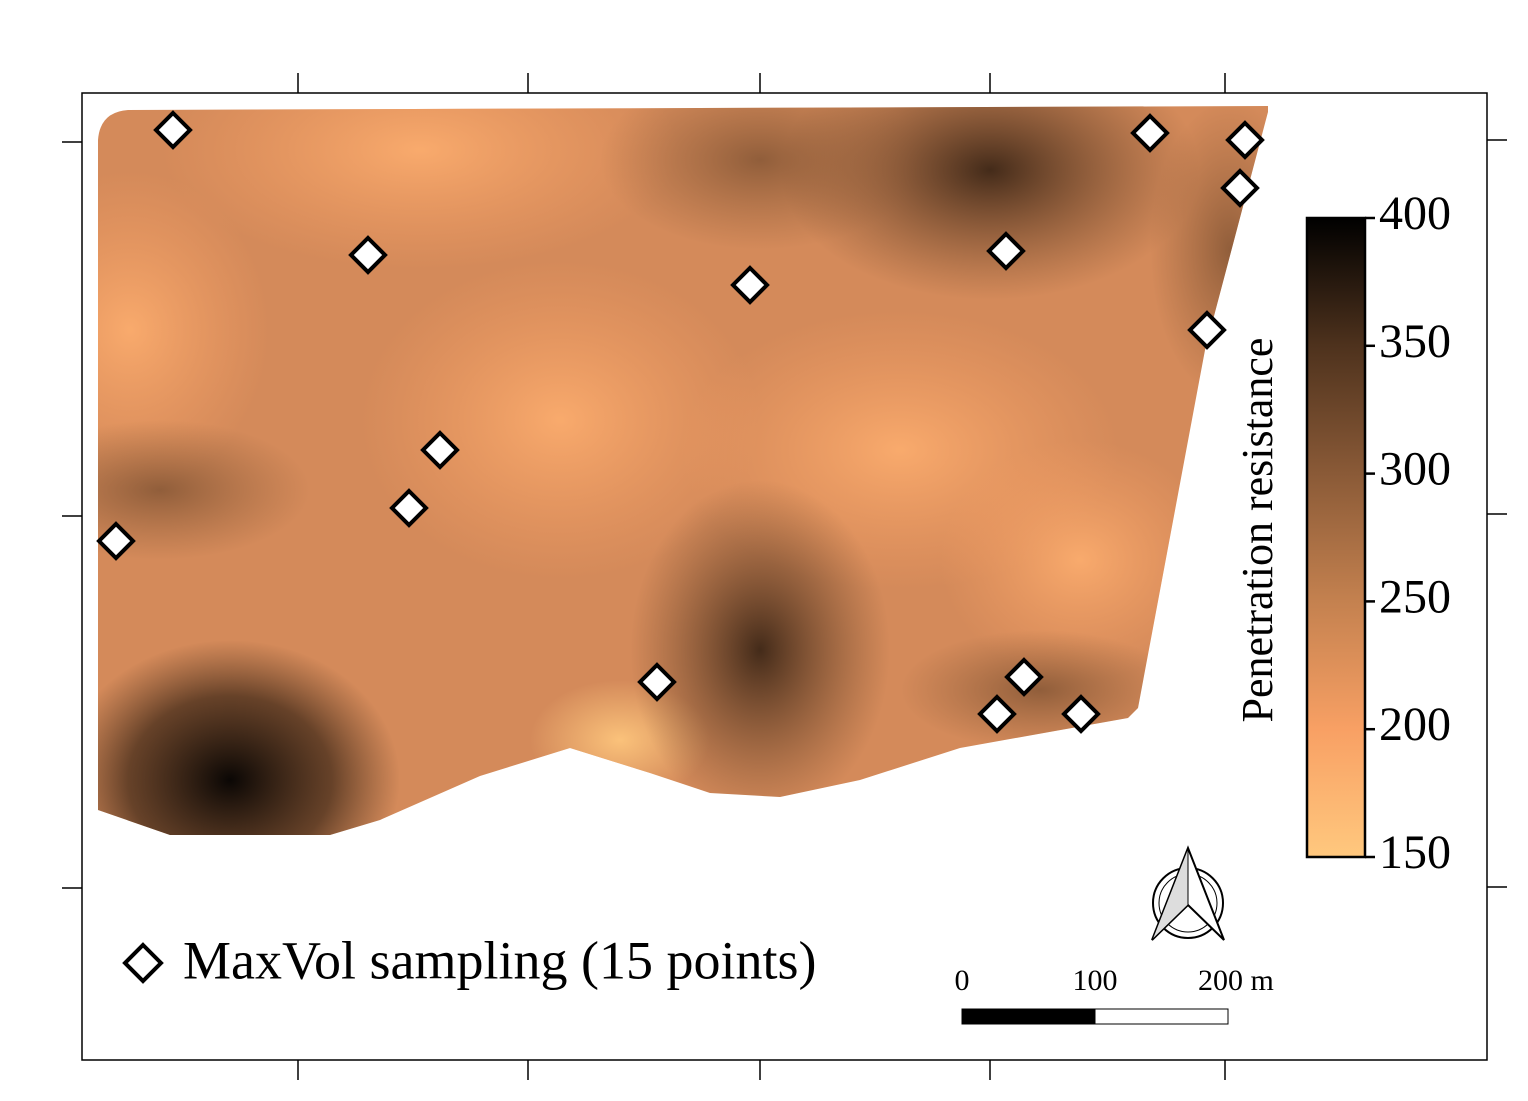 This screenshot has width=1528, height=1101. Describe the element at coordinates (1415, 213) in the screenshot. I see `colorbar-tick-label: 400` at that location.